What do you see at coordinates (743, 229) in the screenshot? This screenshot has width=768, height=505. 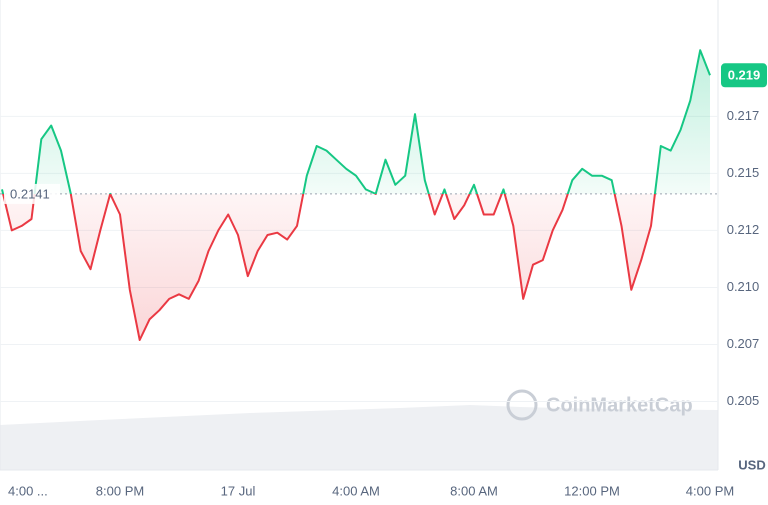 I see `y-tick-label: 0.212` at bounding box center [743, 229].